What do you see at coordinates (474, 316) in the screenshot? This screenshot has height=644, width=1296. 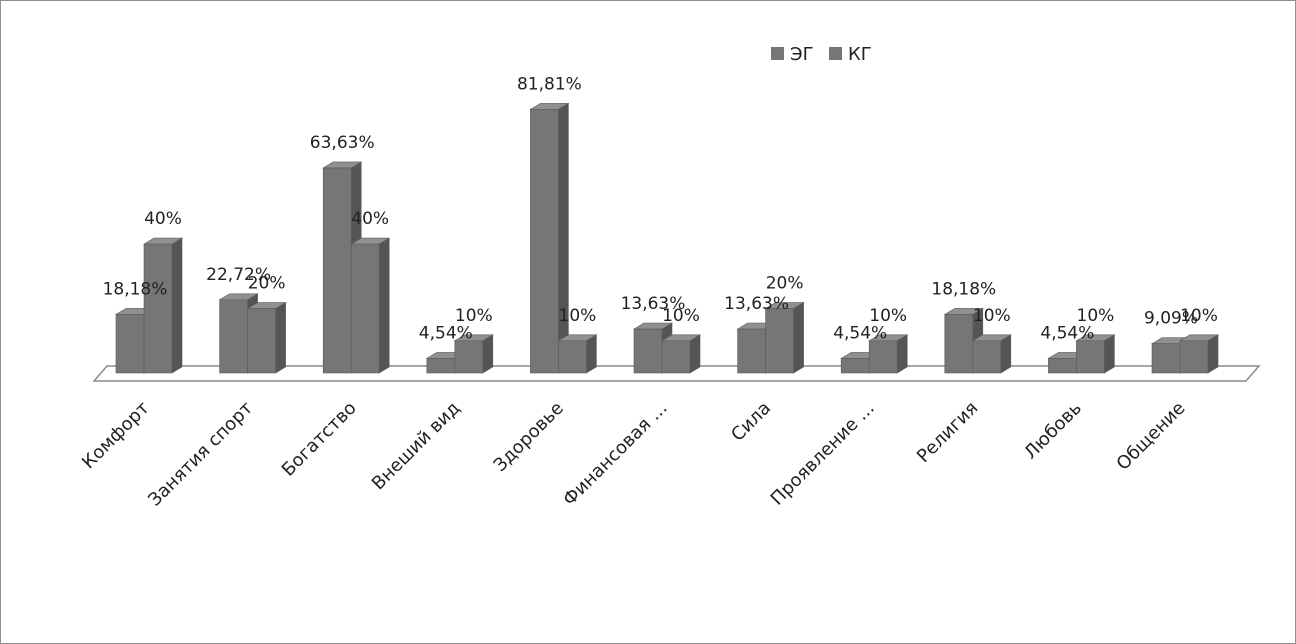 I see `data-label-kg-3: 10%` at bounding box center [474, 316].